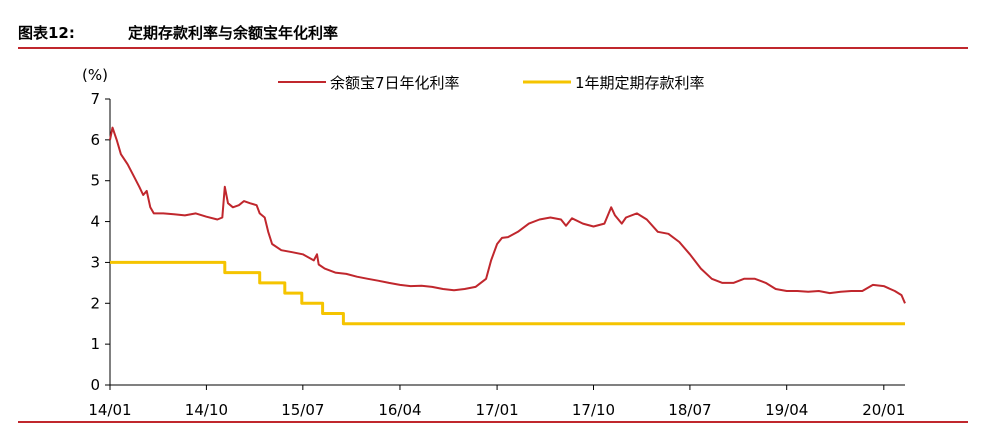 Image resolution: width=990 pixels, height=438 pixels. What do you see at coordinates (786, 410) in the screenshot?
I see `x-tick-label: 19/04` at bounding box center [786, 410].